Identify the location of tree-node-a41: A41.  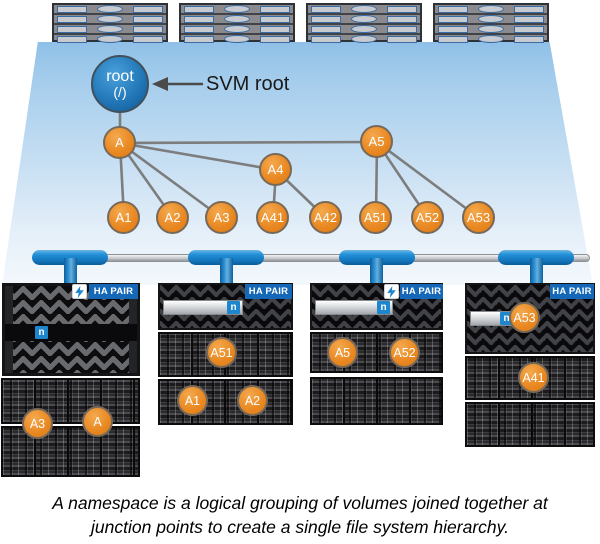
(272, 217).